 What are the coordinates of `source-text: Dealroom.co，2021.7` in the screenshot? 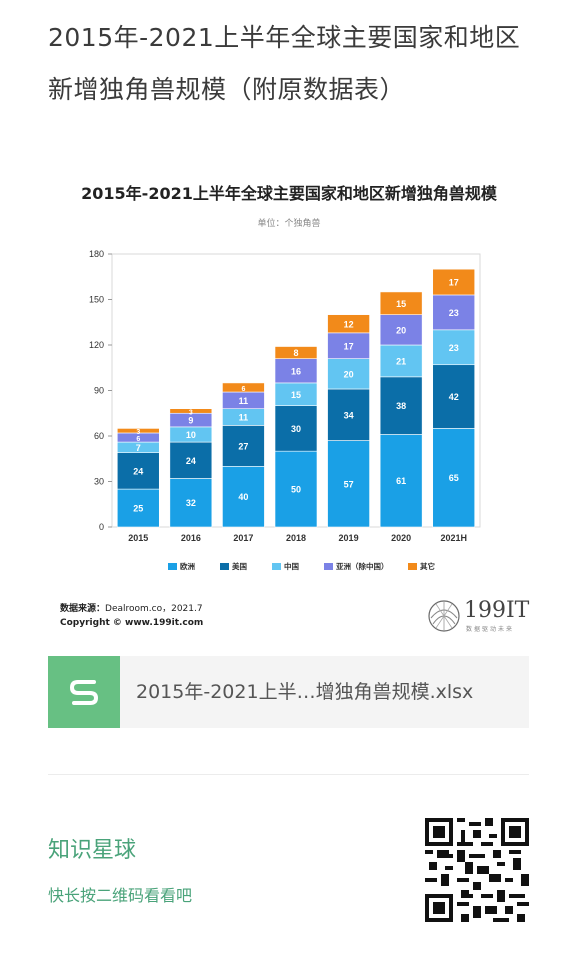 It's located at (154, 609).